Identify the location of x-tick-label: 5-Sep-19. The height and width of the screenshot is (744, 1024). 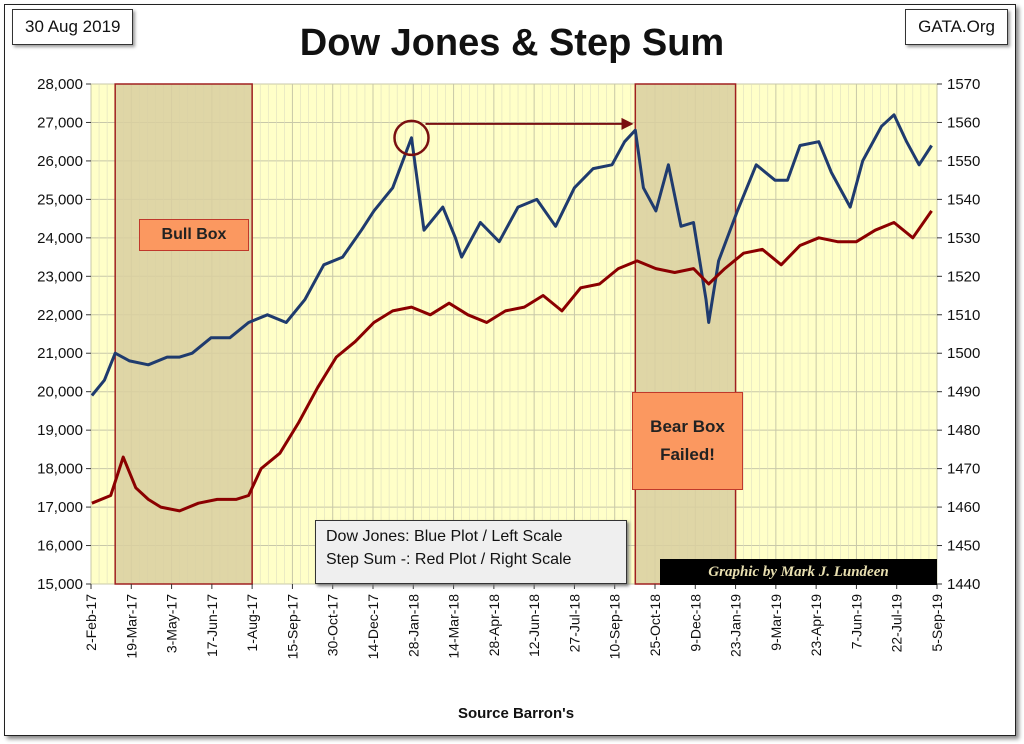
(937, 623).